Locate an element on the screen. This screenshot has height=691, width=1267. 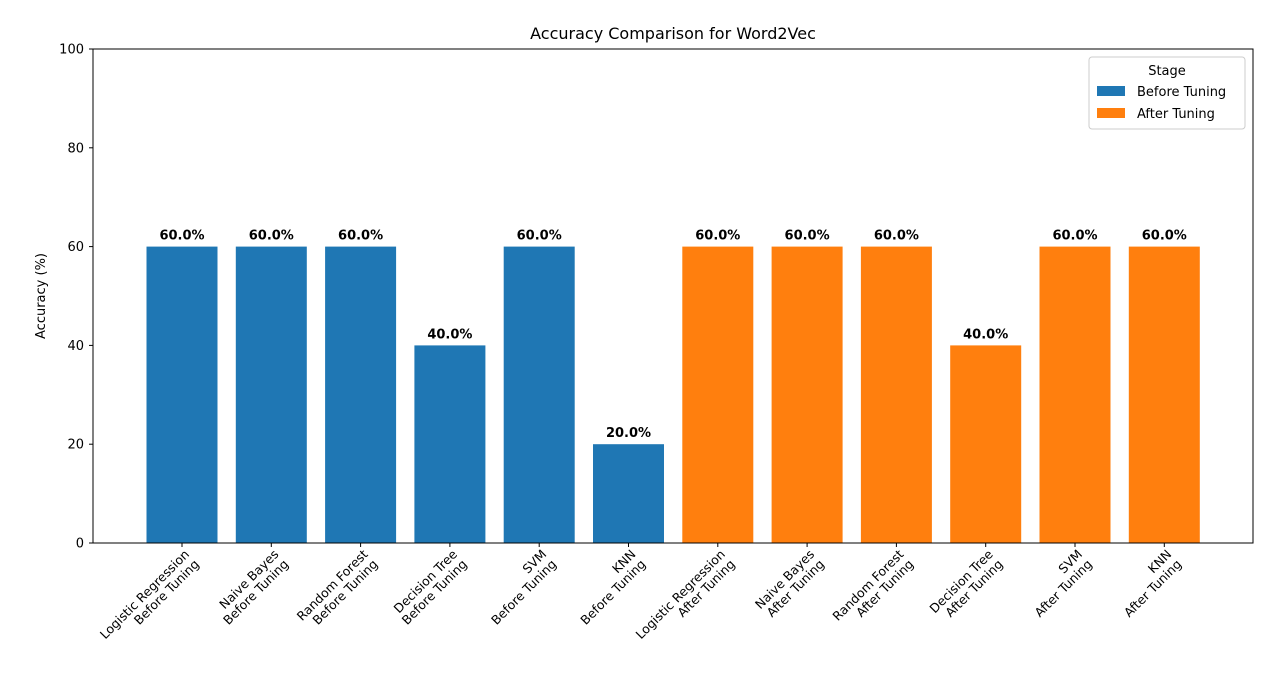
x-tick-label: KNNBefore Tuning is located at coordinates (607, 587).